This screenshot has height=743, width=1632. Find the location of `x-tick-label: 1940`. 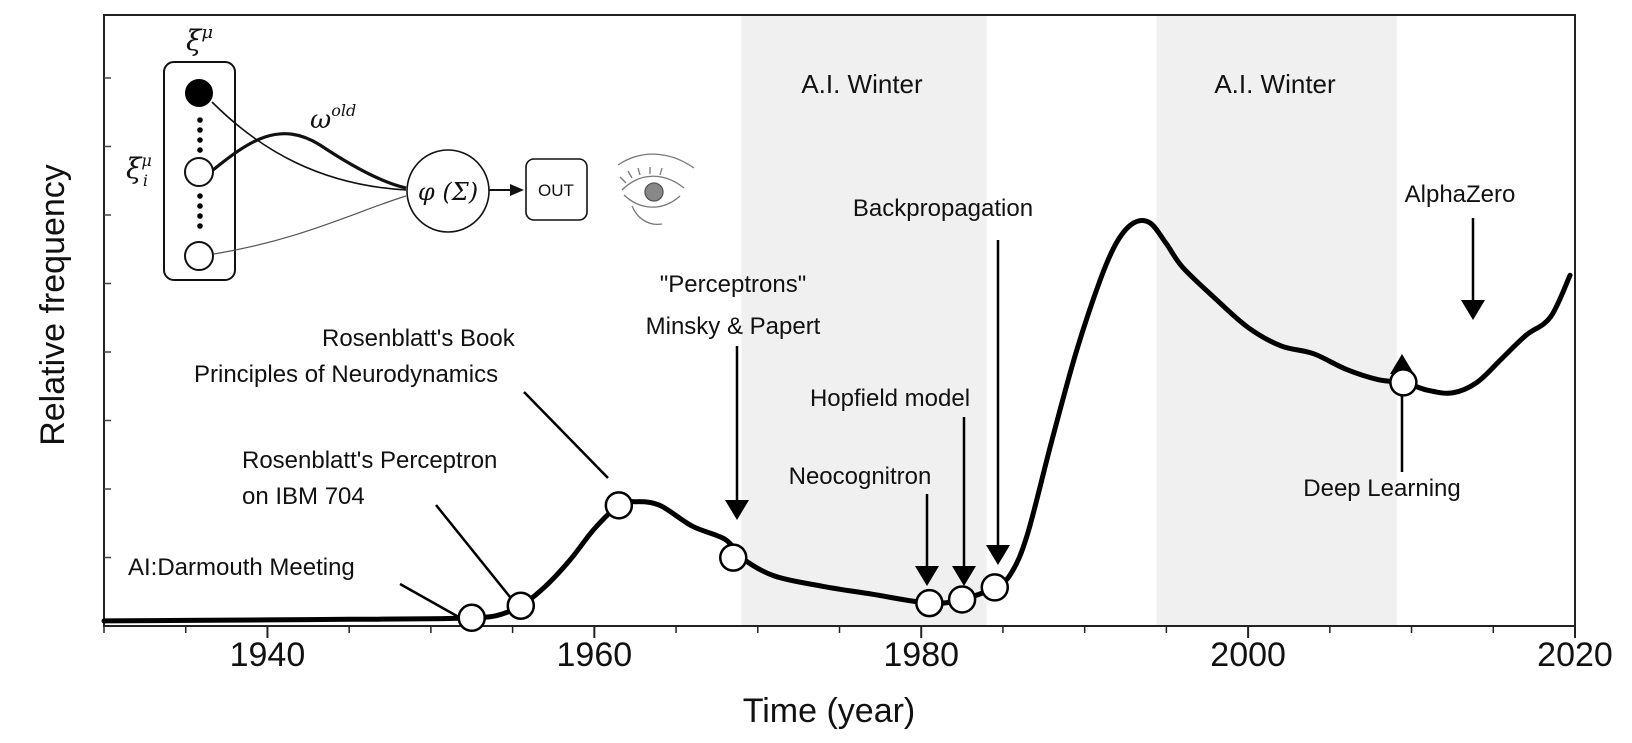

x-tick-label: 1940 is located at coordinates (268, 655).